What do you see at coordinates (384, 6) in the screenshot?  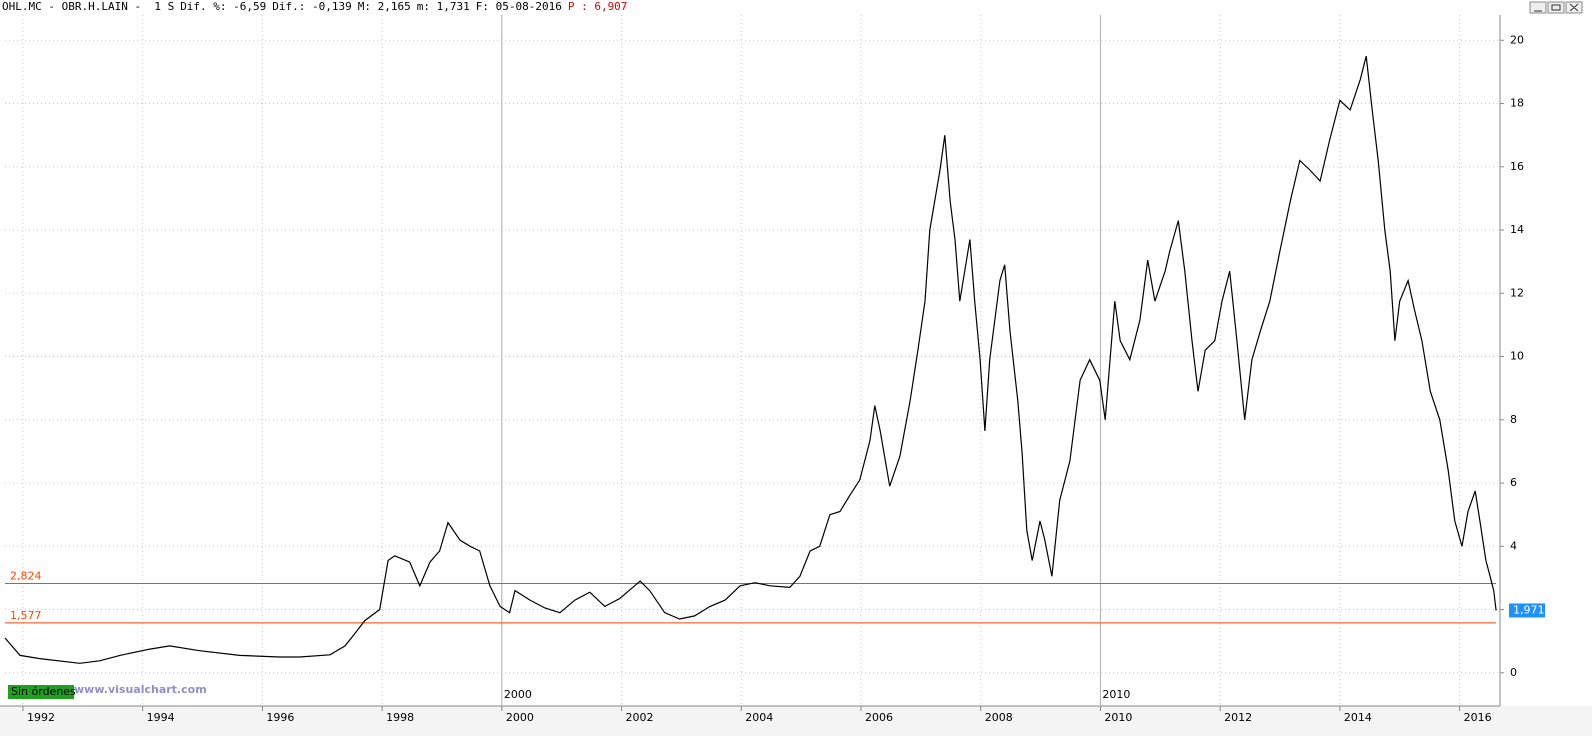 I see `header-field: M: 2,165` at bounding box center [384, 6].